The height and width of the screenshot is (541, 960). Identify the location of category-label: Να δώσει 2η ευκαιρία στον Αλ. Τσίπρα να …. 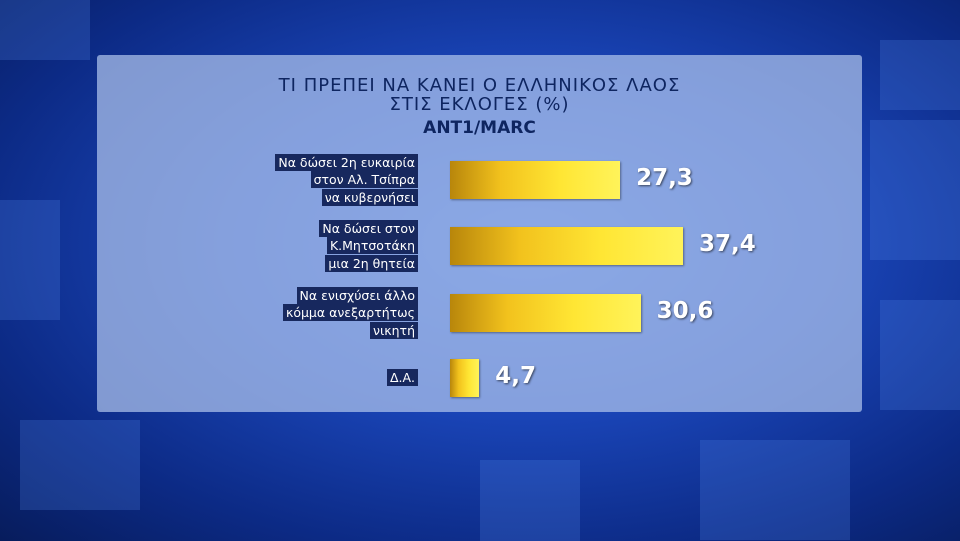
(303, 180).